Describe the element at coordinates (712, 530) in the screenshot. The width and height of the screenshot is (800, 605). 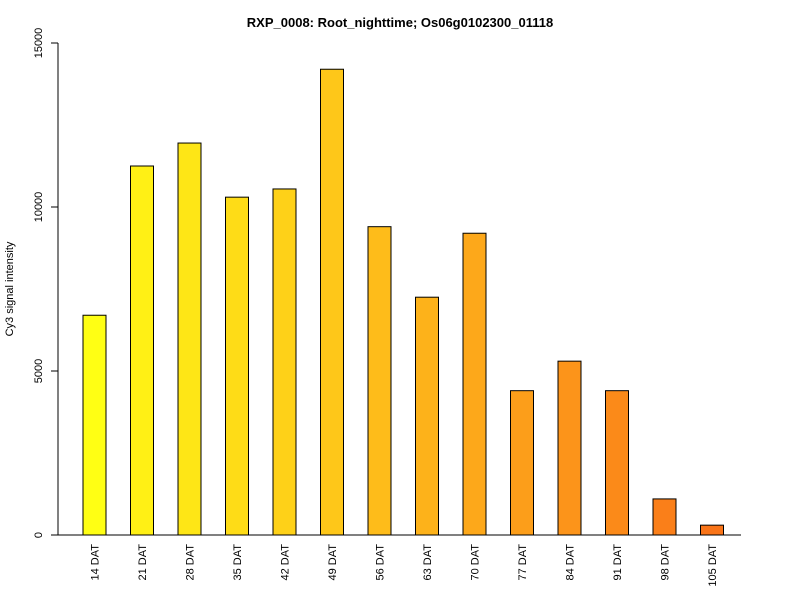
I see `bar-105-dat` at that location.